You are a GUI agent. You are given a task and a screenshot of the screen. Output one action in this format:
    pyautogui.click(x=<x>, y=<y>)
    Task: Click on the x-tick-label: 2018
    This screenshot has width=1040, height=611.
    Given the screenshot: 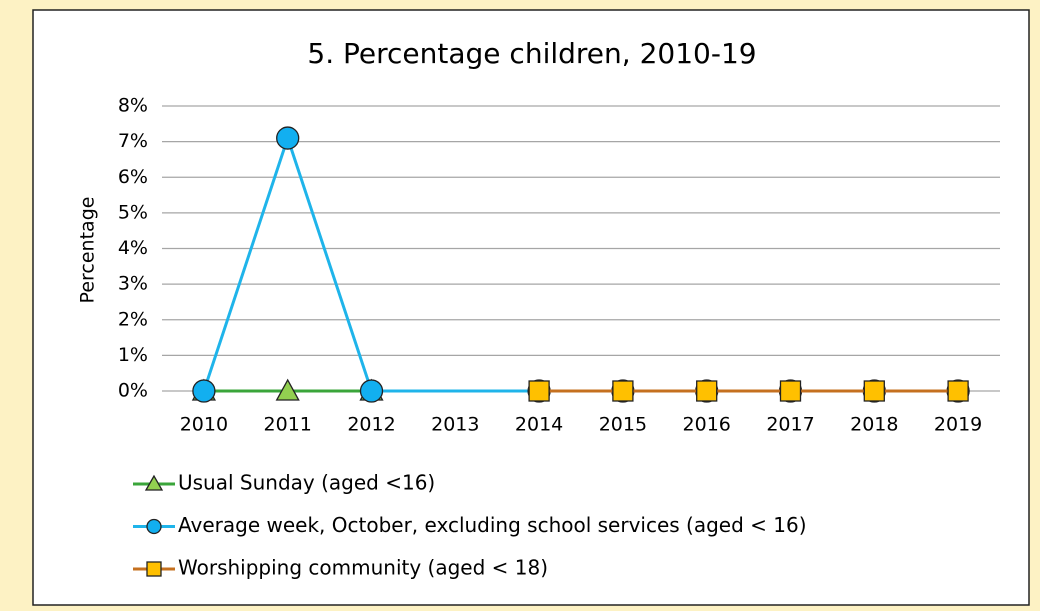 What is the action you would take?
    pyautogui.click(x=874, y=425)
    